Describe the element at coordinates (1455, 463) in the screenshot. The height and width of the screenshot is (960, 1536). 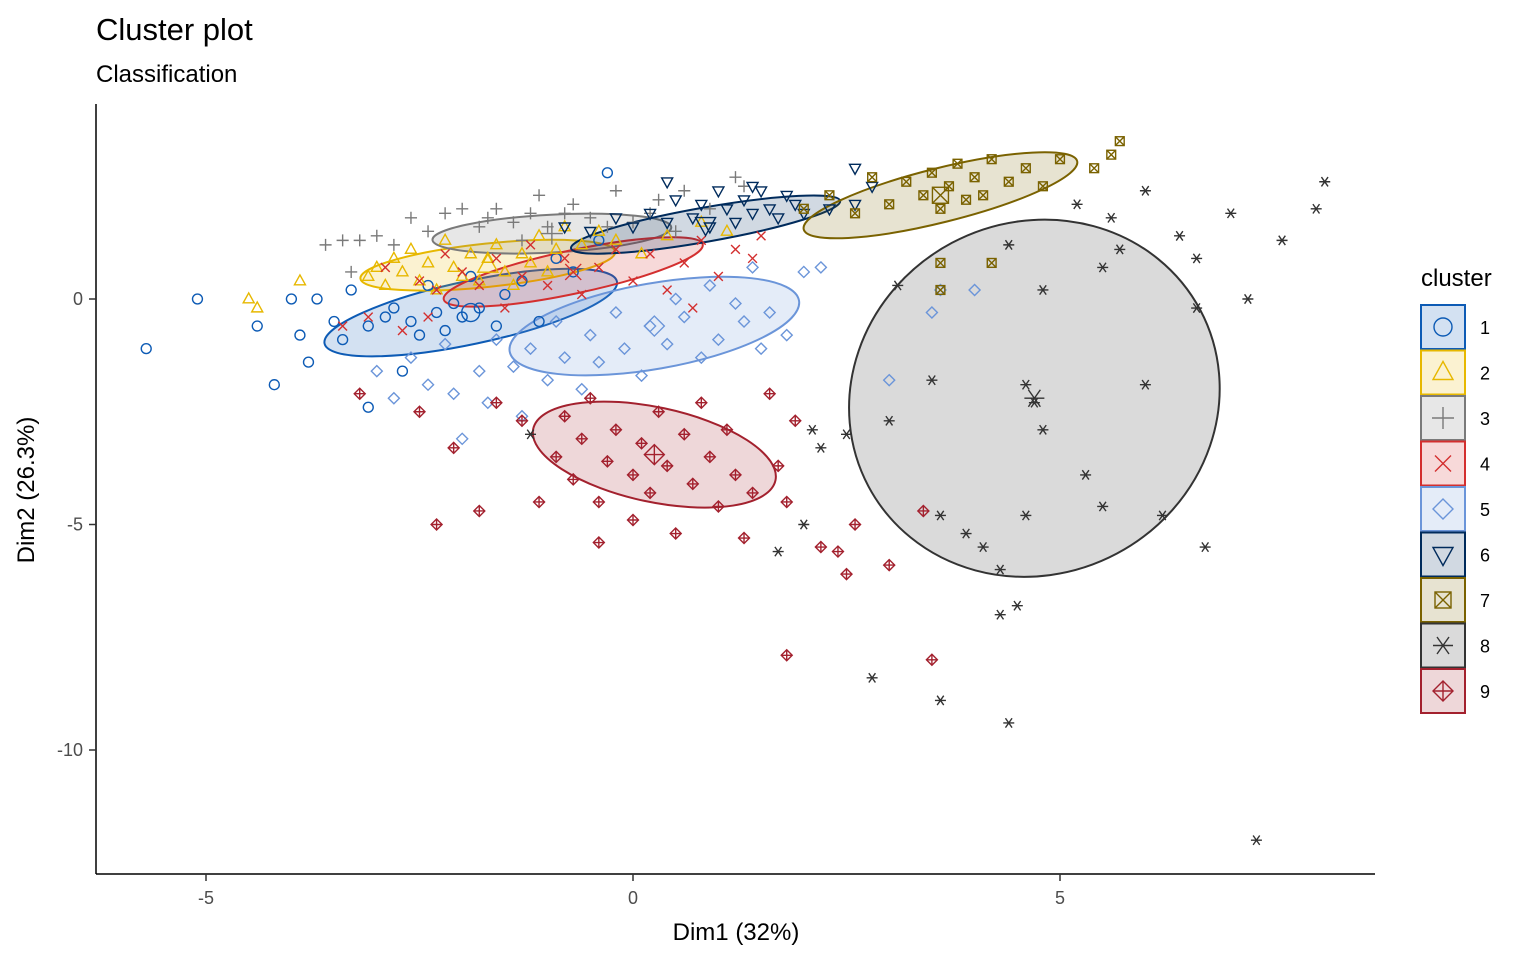
I see `legend-item-4: 4` at that location.